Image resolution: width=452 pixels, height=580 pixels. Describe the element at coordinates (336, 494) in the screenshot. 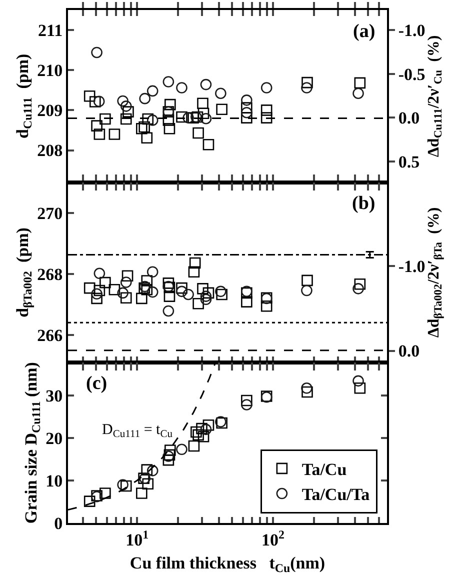

I see `legend-label: Ta/Cu/Ta` at that location.